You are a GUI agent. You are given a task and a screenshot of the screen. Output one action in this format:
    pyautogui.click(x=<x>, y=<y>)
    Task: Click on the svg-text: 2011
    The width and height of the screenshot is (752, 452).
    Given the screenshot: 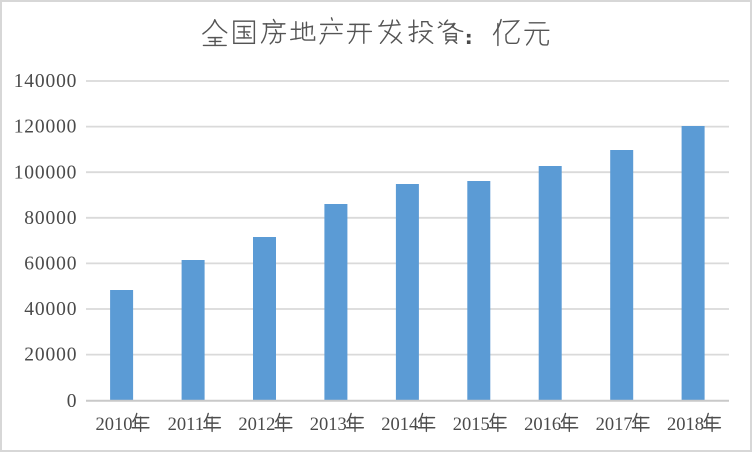 What is the action you would take?
    pyautogui.click(x=186, y=425)
    